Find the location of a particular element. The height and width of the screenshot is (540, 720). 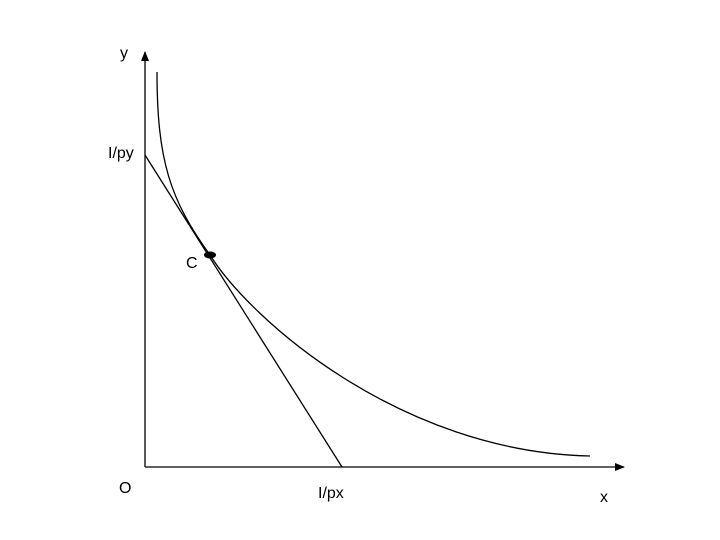

y-axis-label: y is located at coordinates (124, 53).